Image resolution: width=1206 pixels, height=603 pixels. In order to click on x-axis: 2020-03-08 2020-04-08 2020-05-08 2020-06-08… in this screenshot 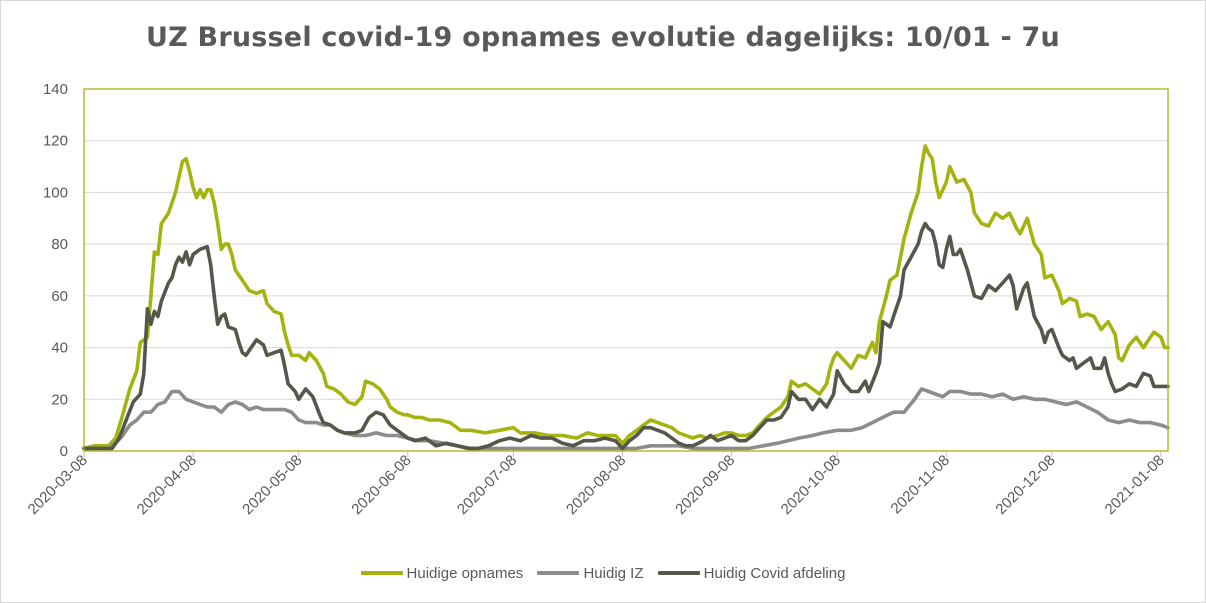, I will do `click(596, 484)`.